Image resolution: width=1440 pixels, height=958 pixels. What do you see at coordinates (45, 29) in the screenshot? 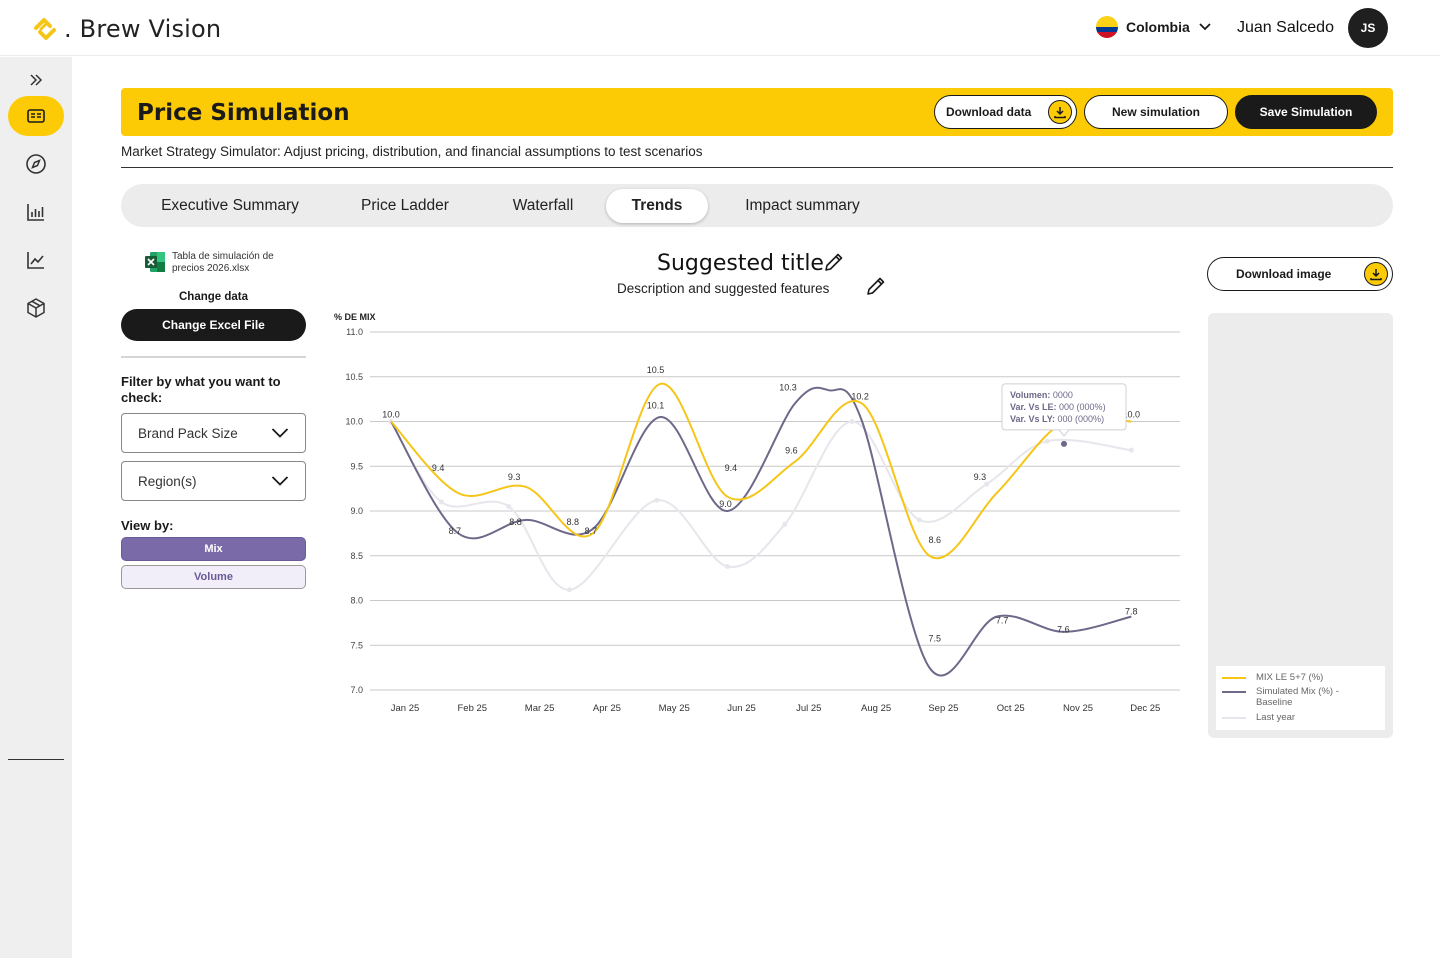
I see `brew-vision-logo-icon` at bounding box center [45, 29].